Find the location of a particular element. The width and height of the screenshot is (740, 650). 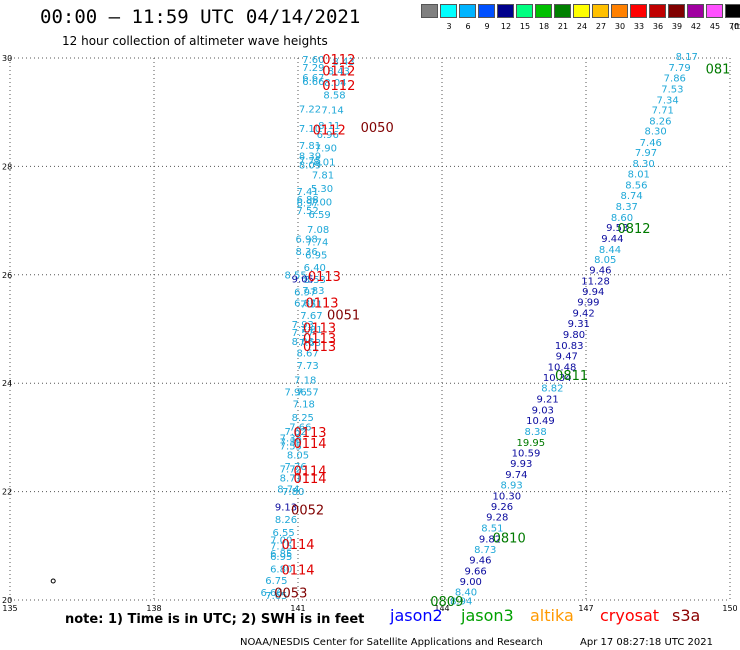

scale-label: 12 is located at coordinates (506, 26).